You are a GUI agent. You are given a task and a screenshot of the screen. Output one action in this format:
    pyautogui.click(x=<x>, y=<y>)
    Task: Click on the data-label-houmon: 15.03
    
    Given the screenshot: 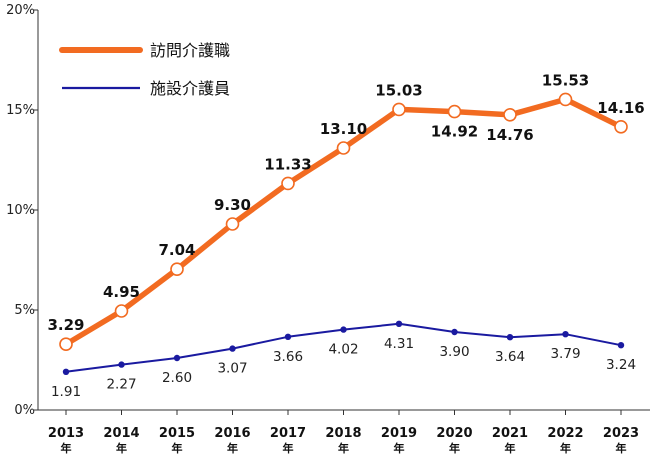 What is the action you would take?
    pyautogui.click(x=398, y=90)
    